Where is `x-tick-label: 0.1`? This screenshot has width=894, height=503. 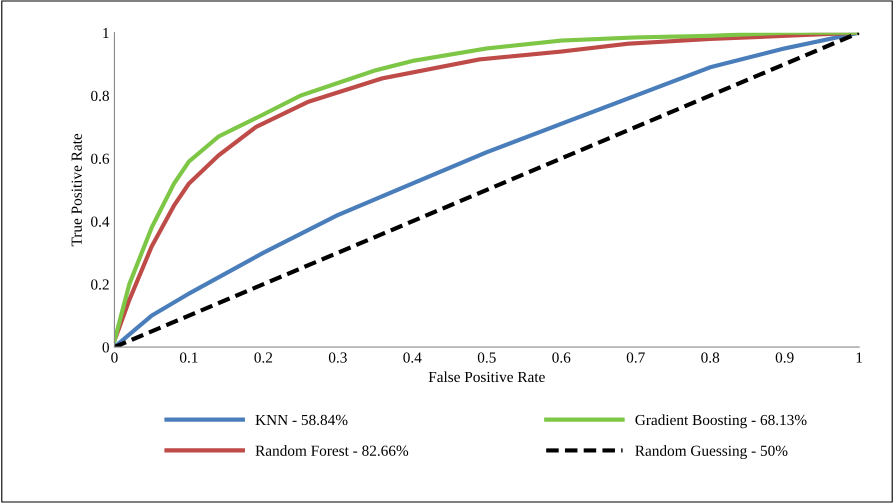
x-tick-label: 0.1 is located at coordinates (189, 357).